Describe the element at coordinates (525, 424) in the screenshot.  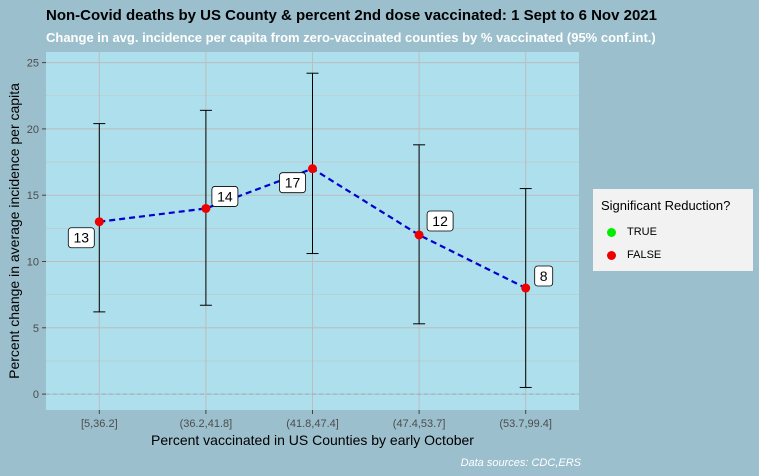
I see `x-tick-label: (53.7,99.4]` at that location.